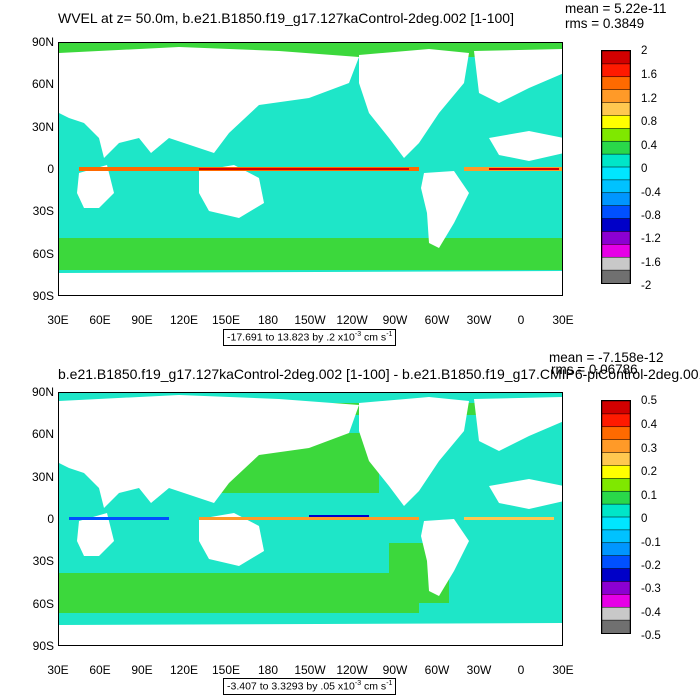  What do you see at coordinates (649, 122) in the screenshot?
I see `colorbar-label: 0.8` at bounding box center [649, 122].